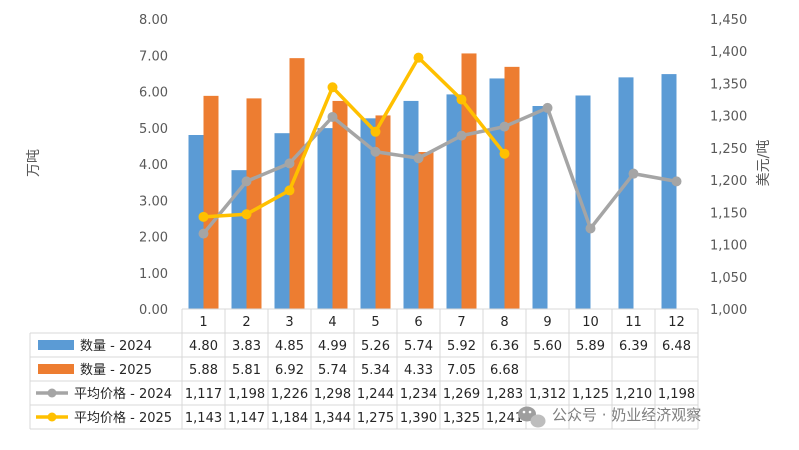 The width and height of the screenshot is (799, 450). What do you see at coordinates (332, 322) in the screenshot?
I see `category-label: 4` at bounding box center [332, 322].